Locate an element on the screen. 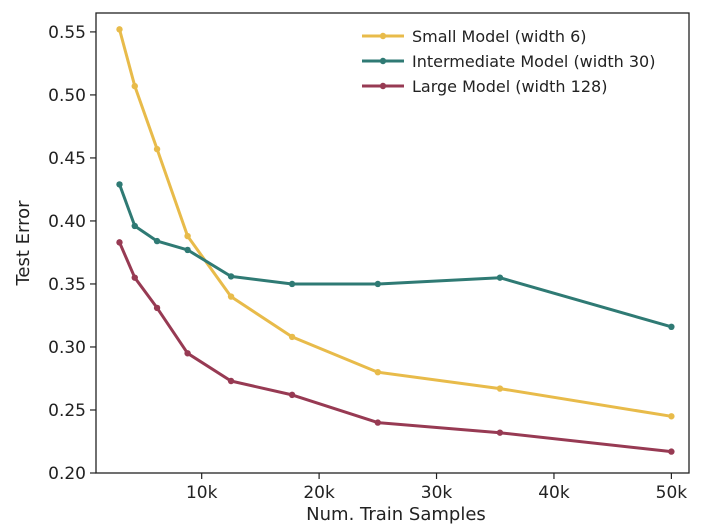  legend-label: Small Model (width 6) is located at coordinates (499, 36).